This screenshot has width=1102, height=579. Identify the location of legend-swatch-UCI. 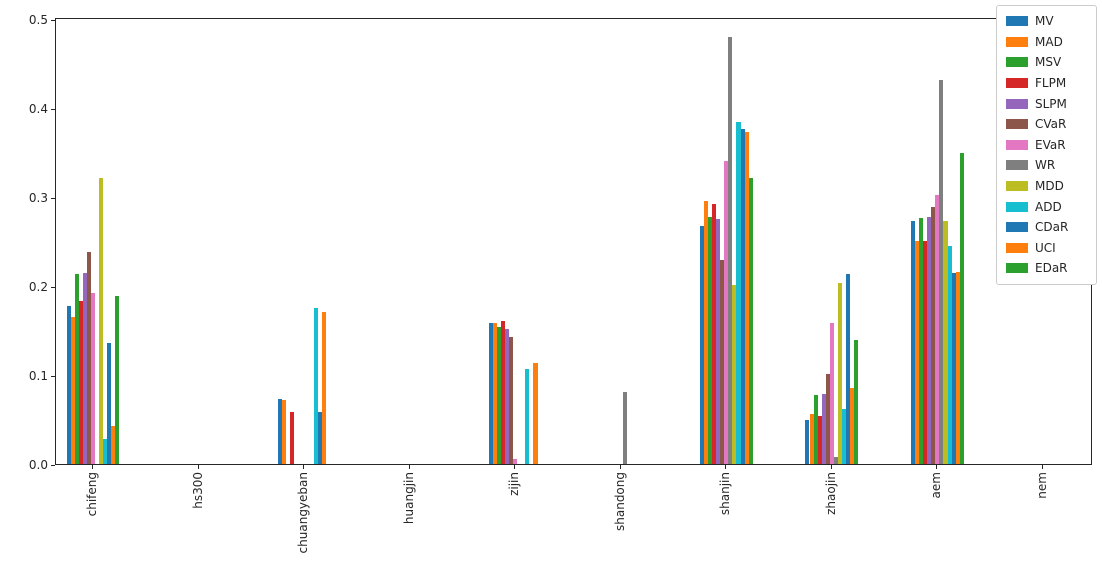
(1017, 247).